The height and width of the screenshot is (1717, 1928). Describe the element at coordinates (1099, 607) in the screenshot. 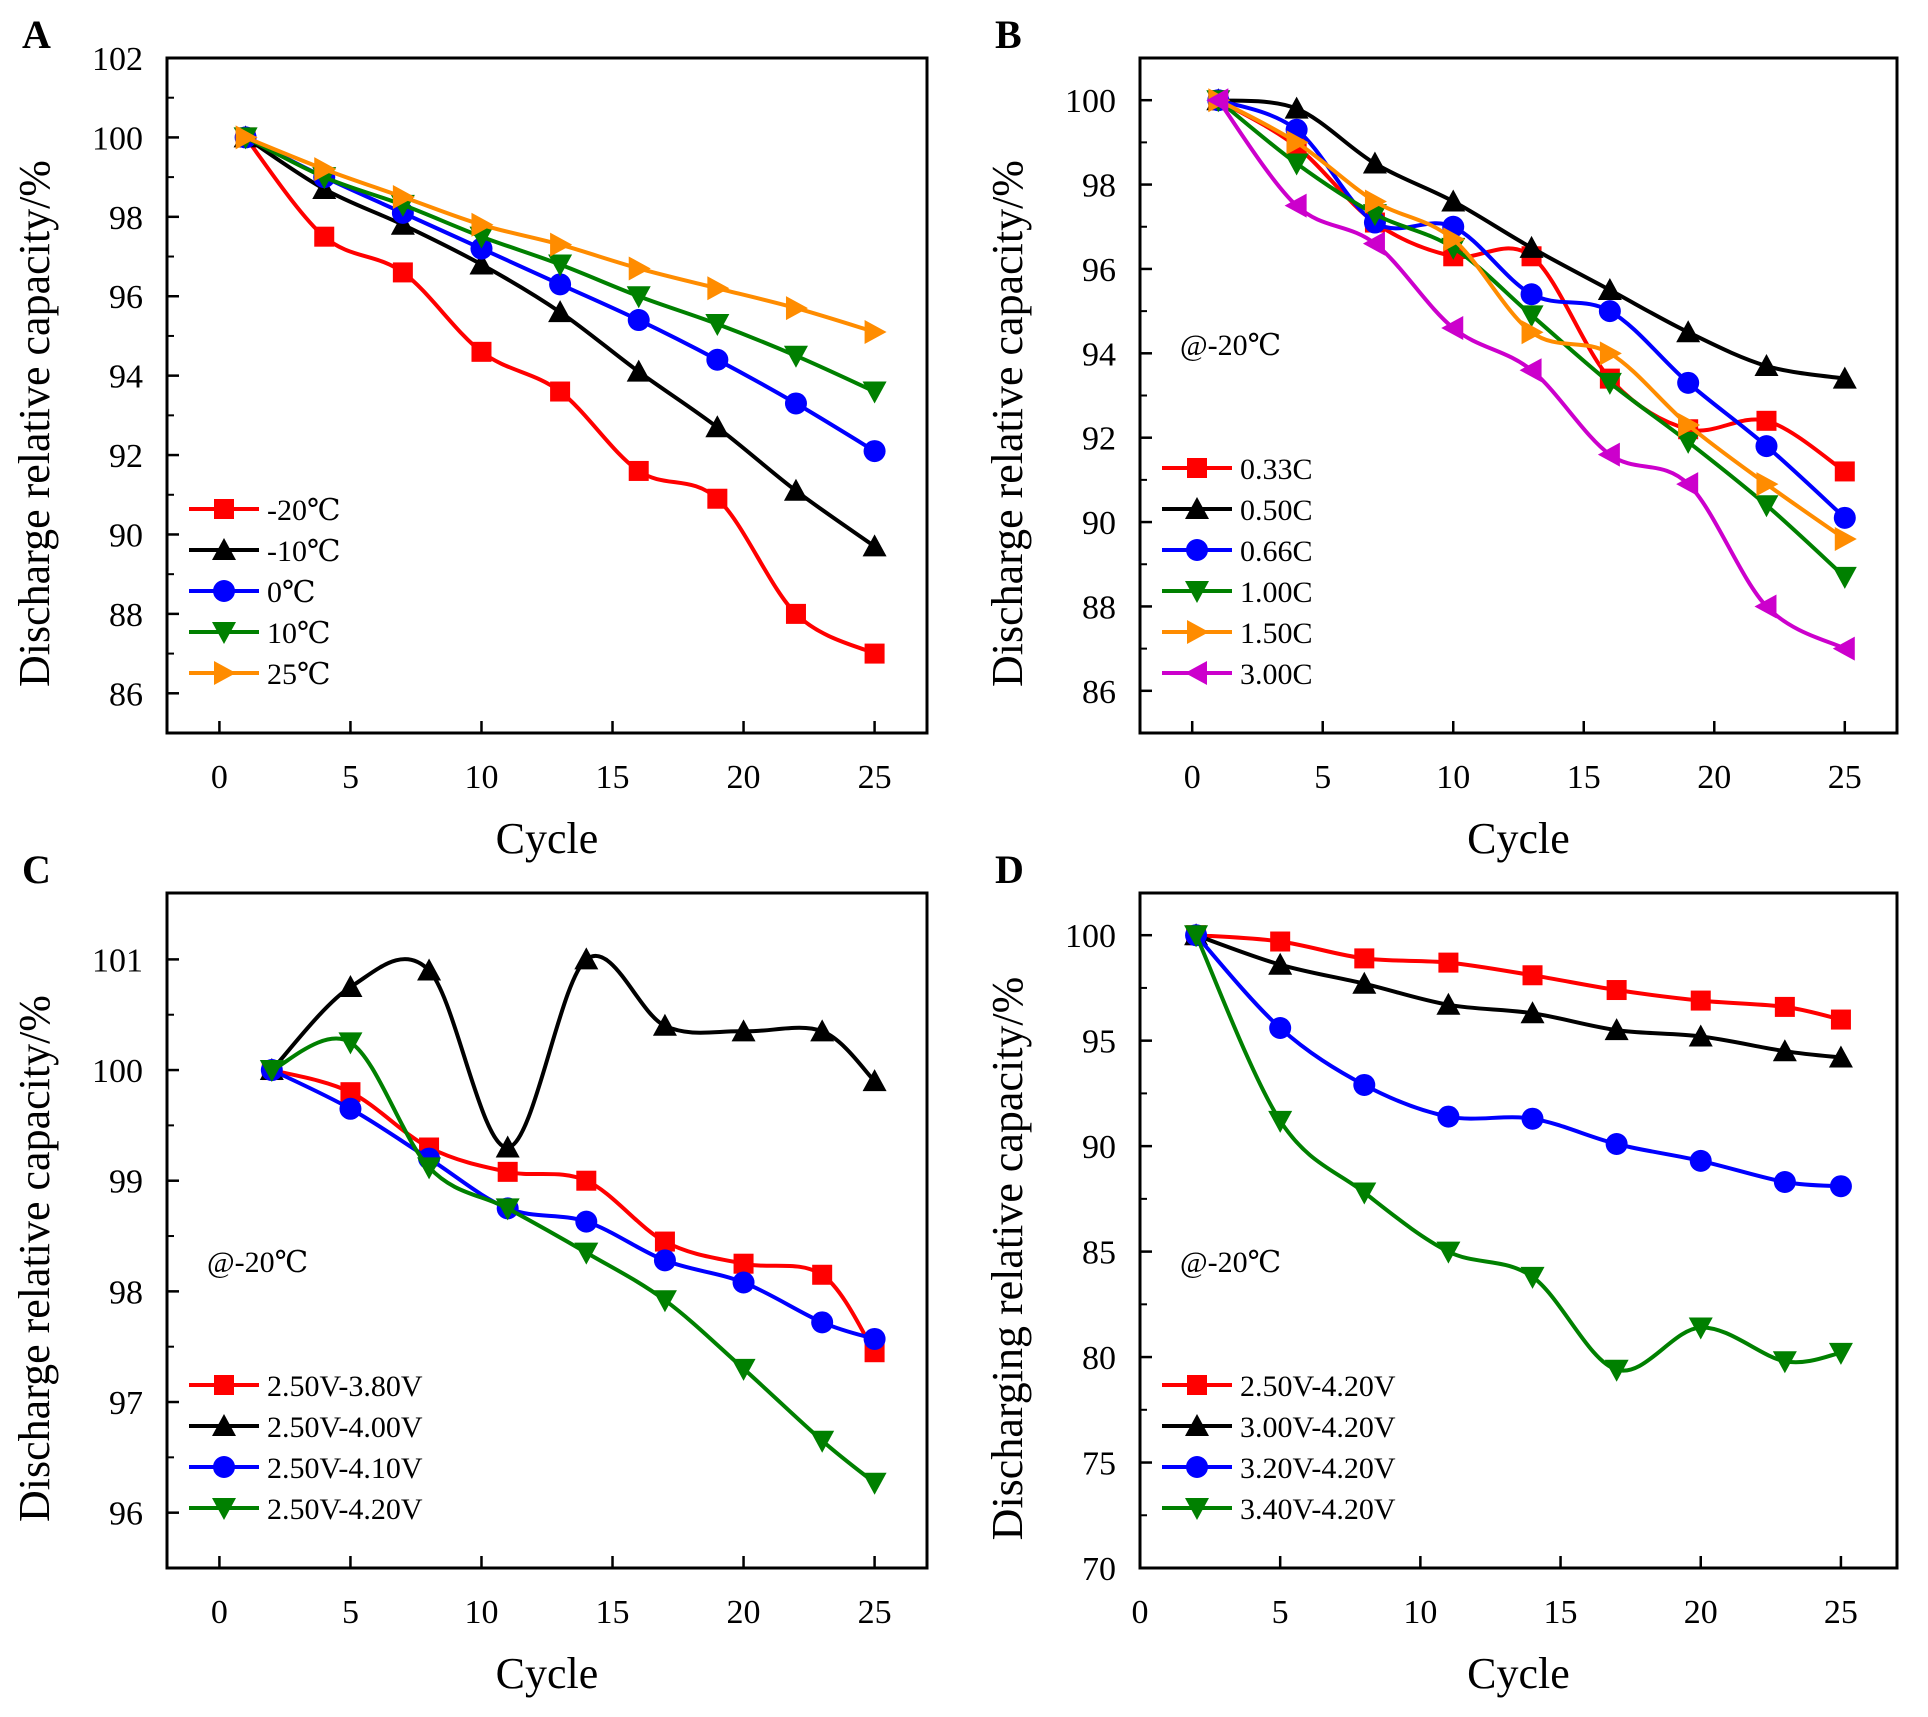

I see `y-tick-label: 88` at that location.